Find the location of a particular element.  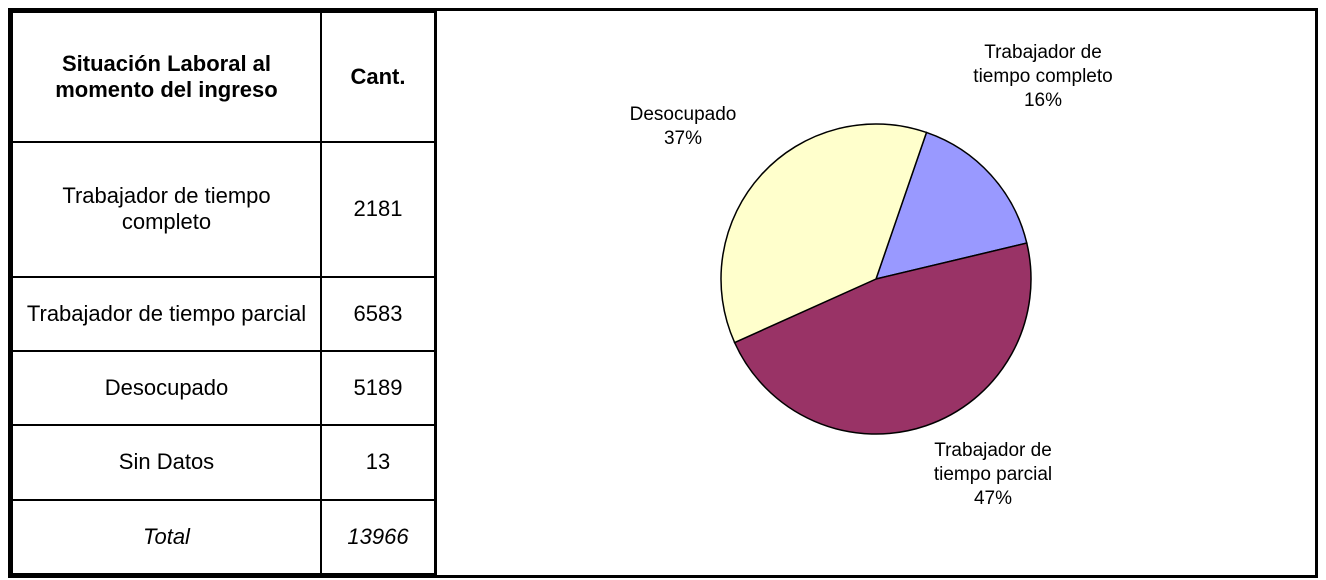

cell: Total is located at coordinates (166, 537).